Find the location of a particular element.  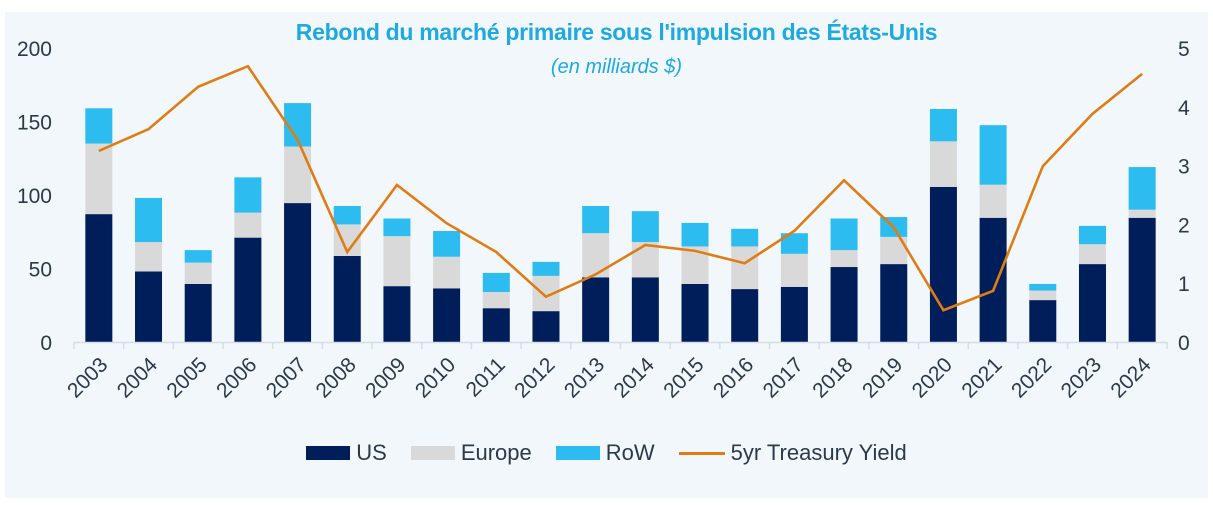

bar-row-2006 is located at coordinates (248, 195).